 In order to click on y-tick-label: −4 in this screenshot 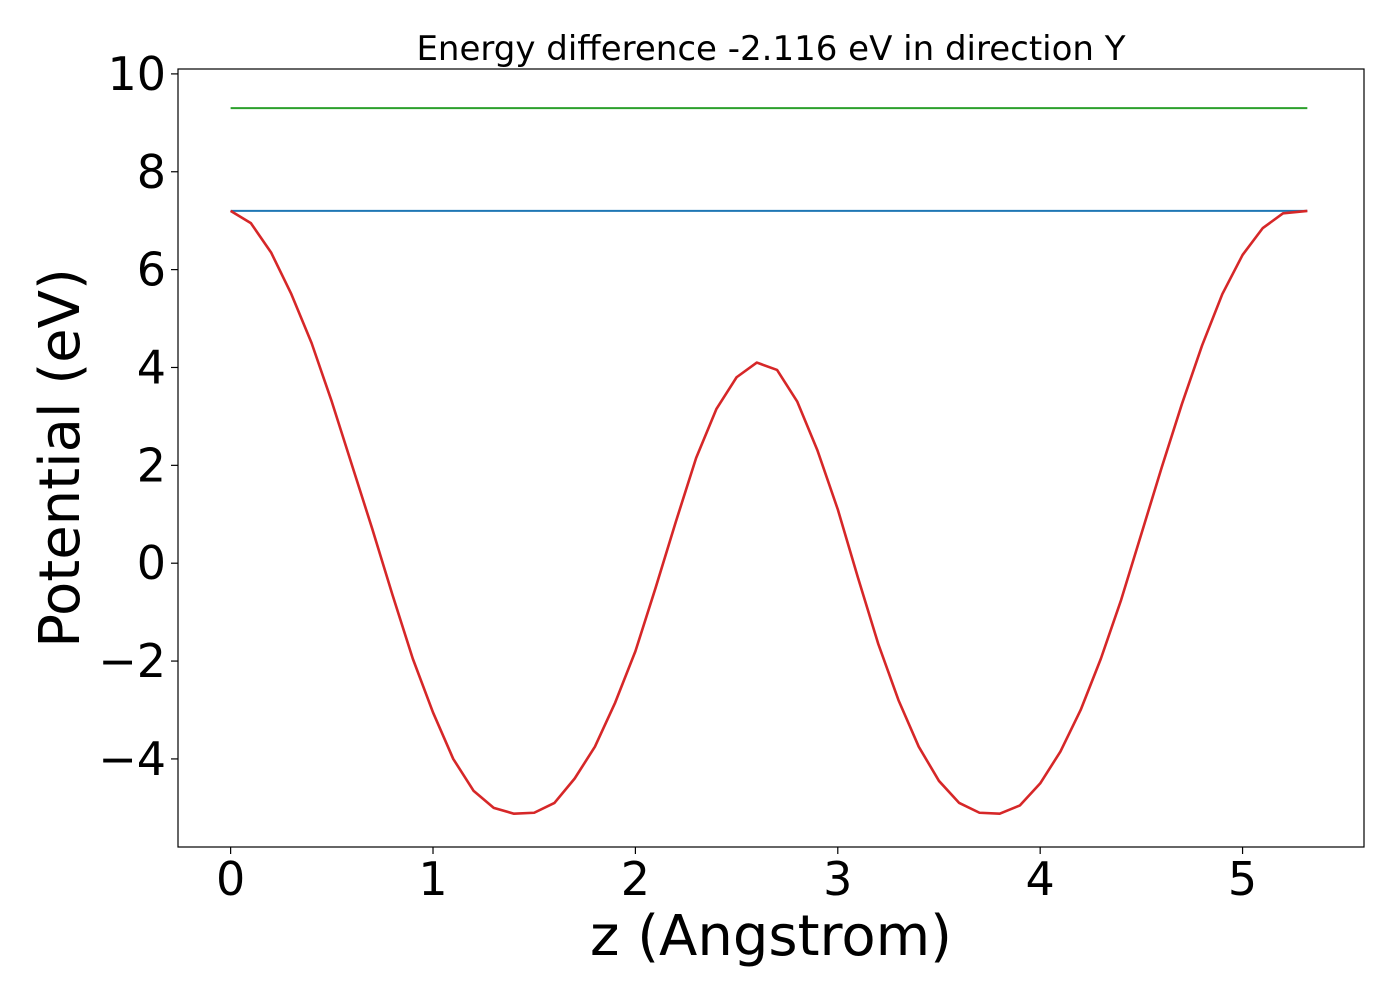, I will do `click(132, 759)`.